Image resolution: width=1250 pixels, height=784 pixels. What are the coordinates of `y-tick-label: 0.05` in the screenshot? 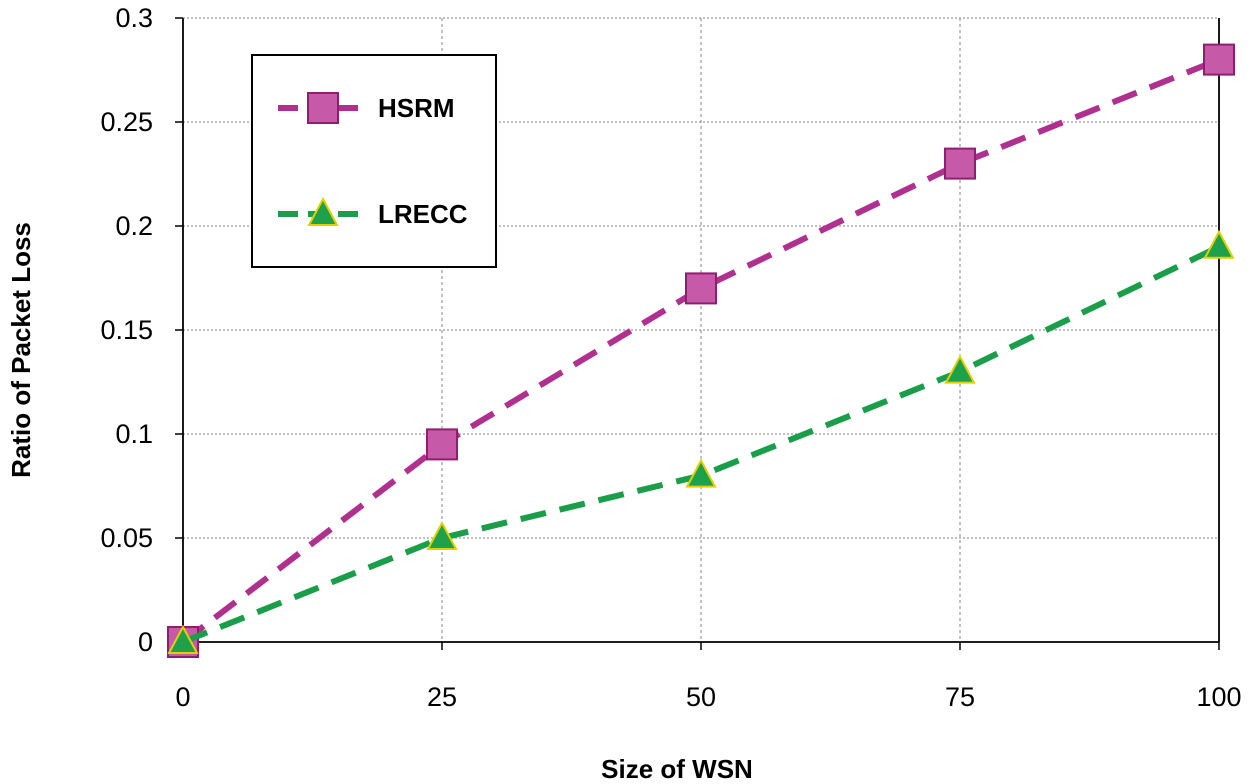 It's located at (126, 538).